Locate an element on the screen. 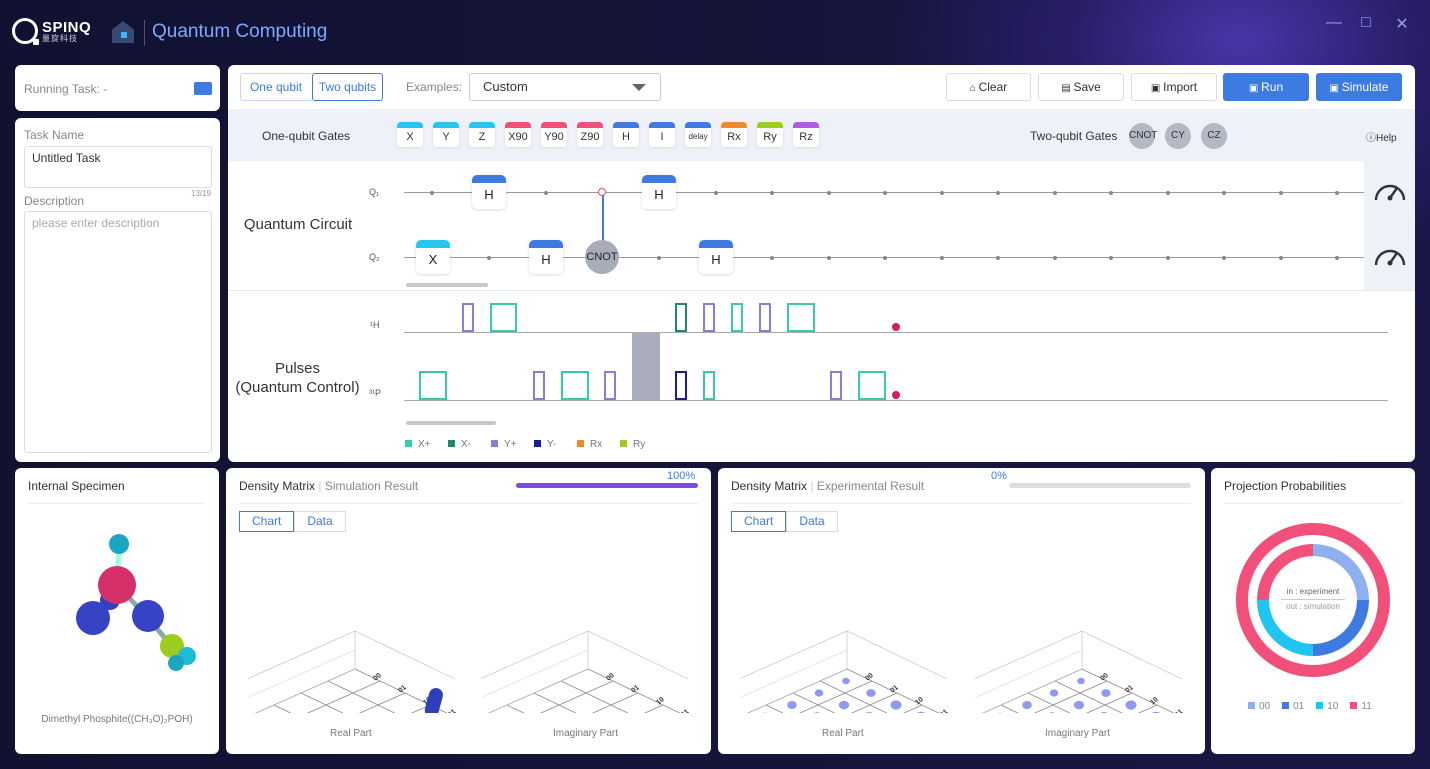  simulate-button: ▣ Simulate is located at coordinates (1359, 87).